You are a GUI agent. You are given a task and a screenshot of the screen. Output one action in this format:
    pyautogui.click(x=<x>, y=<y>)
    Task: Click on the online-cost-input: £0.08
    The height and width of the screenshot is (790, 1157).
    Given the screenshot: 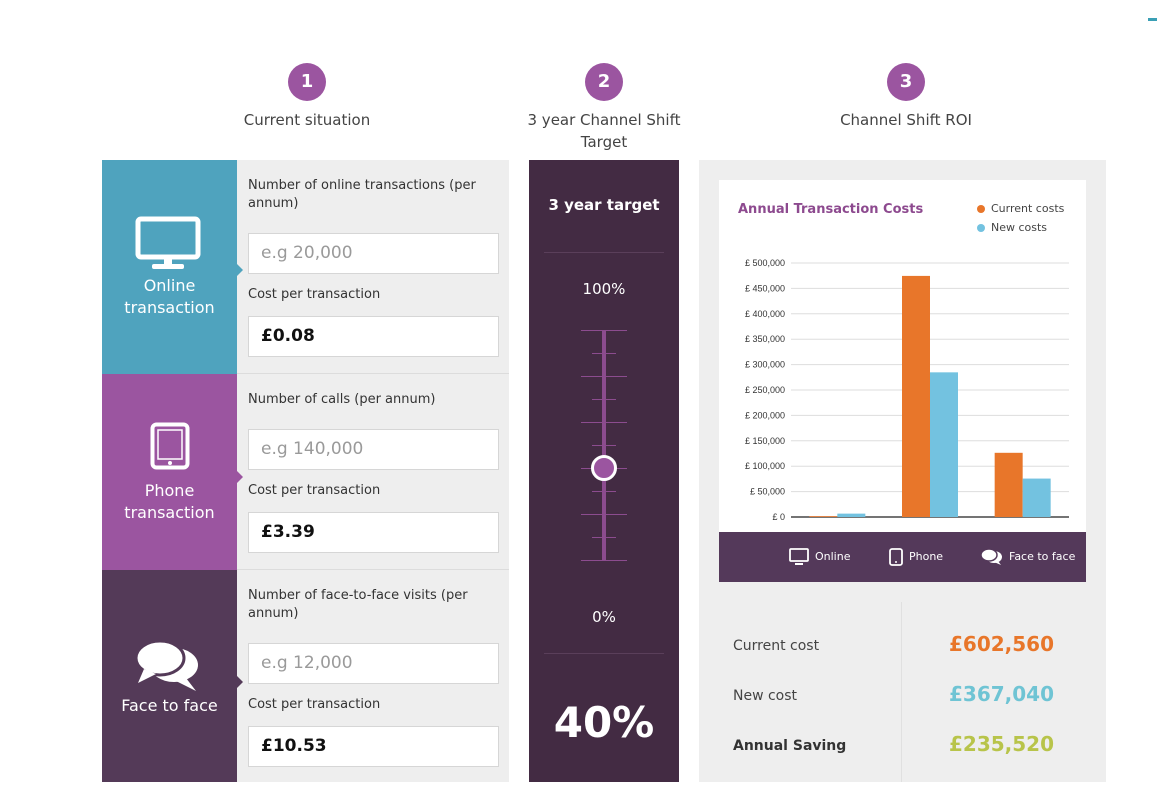 What is the action you would take?
    pyautogui.click(x=373, y=336)
    